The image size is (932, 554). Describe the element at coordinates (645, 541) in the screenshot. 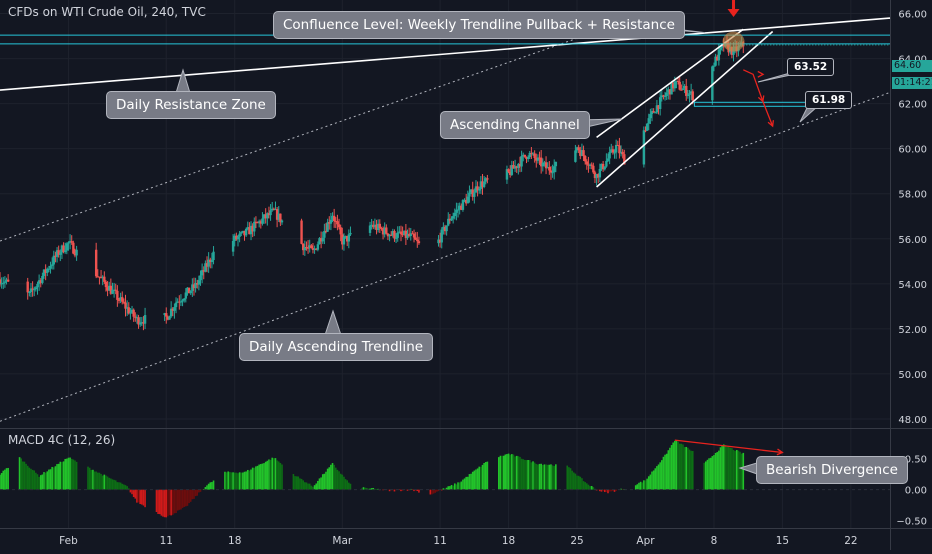

I see `x-tick-label: Apr` at that location.